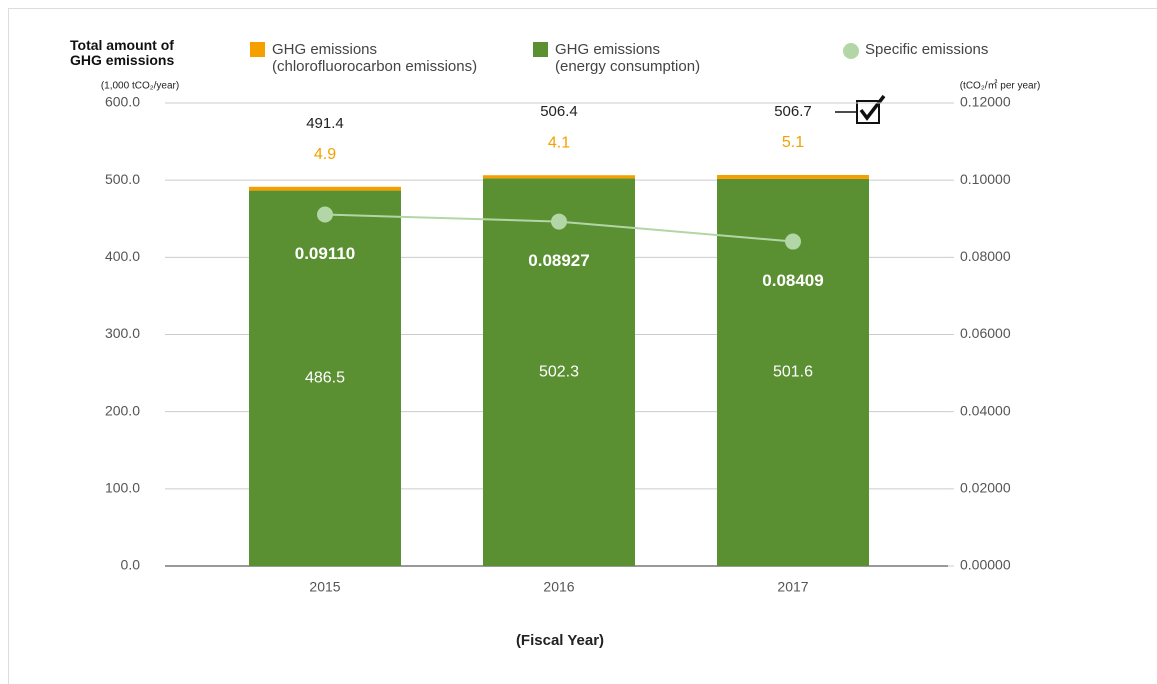 The height and width of the screenshot is (684, 1157). What do you see at coordinates (793, 111) in the screenshot?
I see `total-label: 506.7` at bounding box center [793, 111].